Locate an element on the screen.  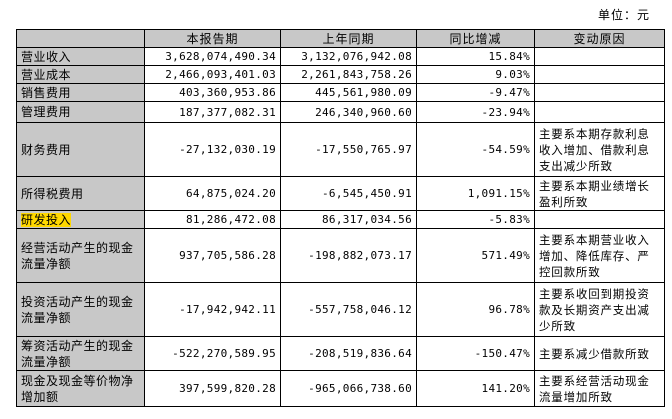
current-value: 937,705,586.28 is located at coordinates (212, 255).